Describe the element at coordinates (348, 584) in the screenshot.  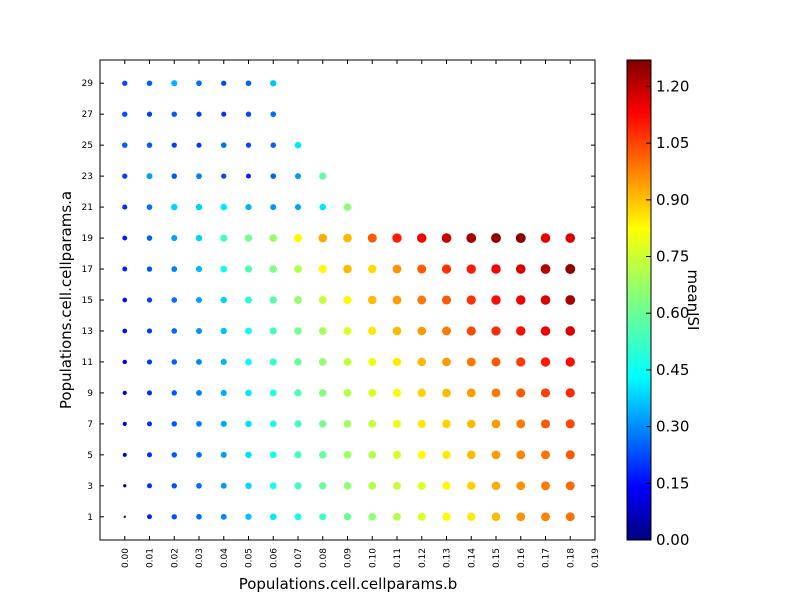
I see `x-axis-label: Populations.cell.cellparams.b` at that location.